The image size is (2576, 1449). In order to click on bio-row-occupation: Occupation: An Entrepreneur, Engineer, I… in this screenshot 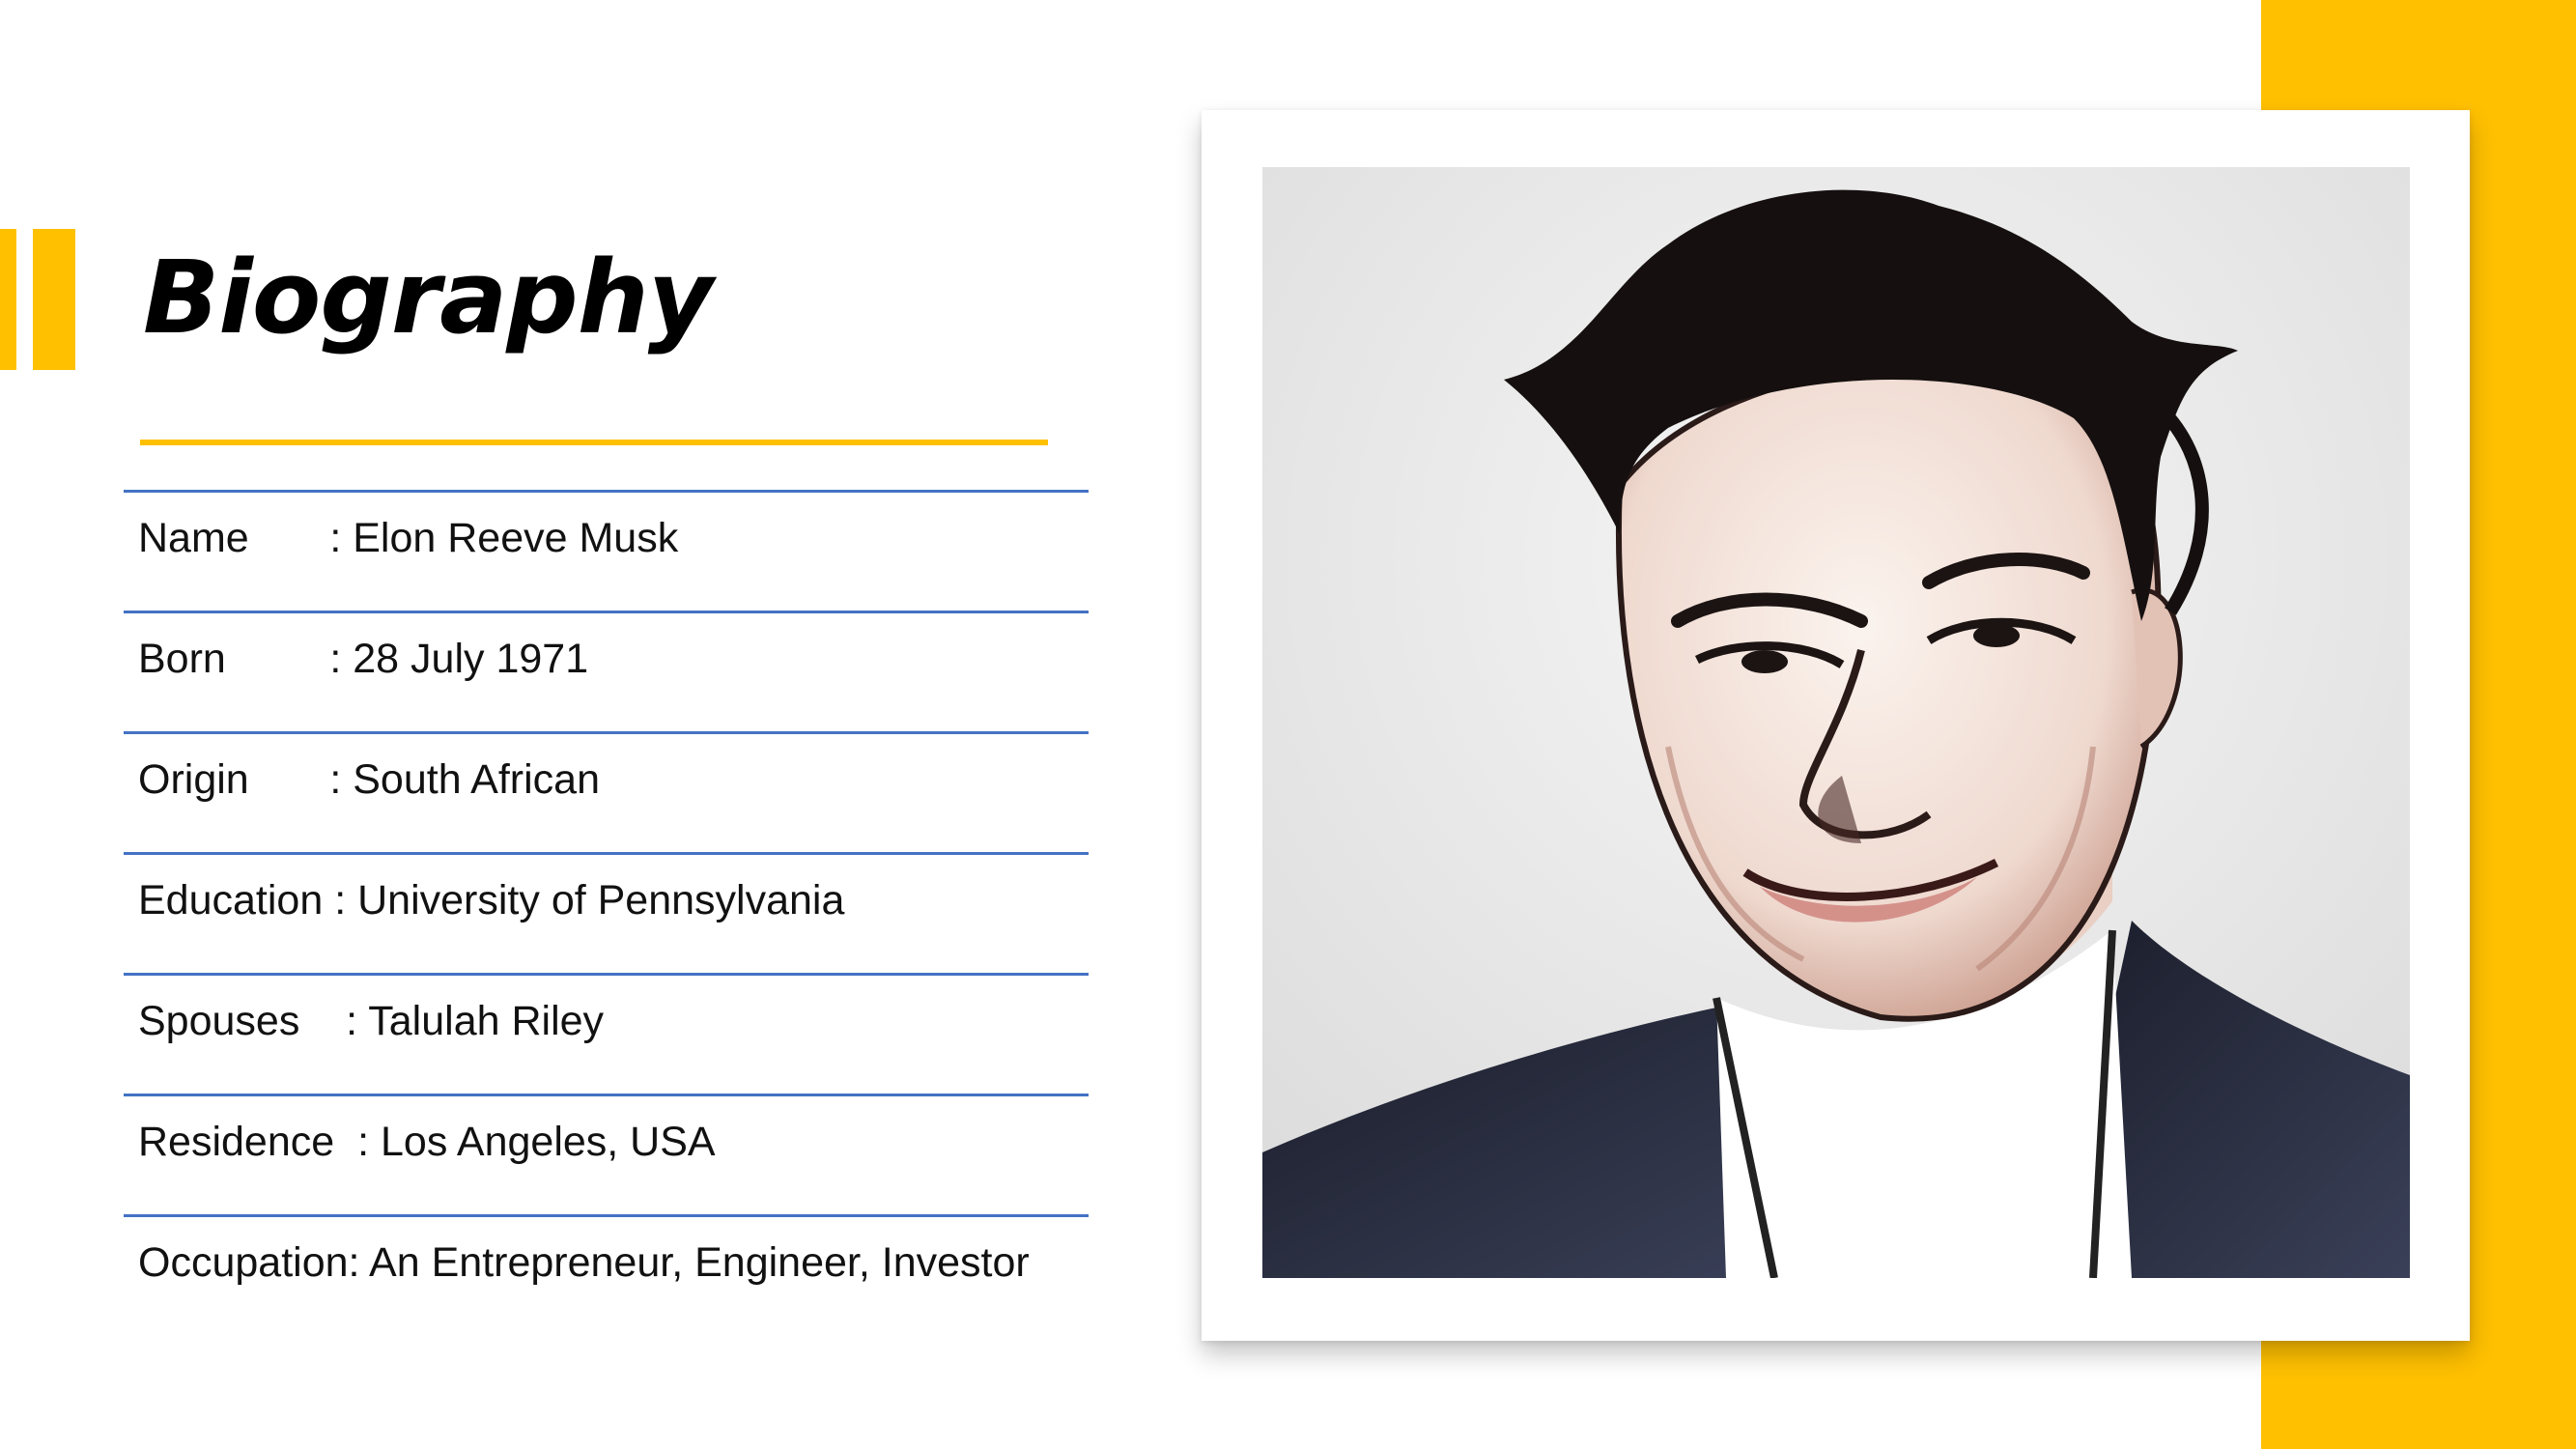, I will do `click(606, 1276)`.